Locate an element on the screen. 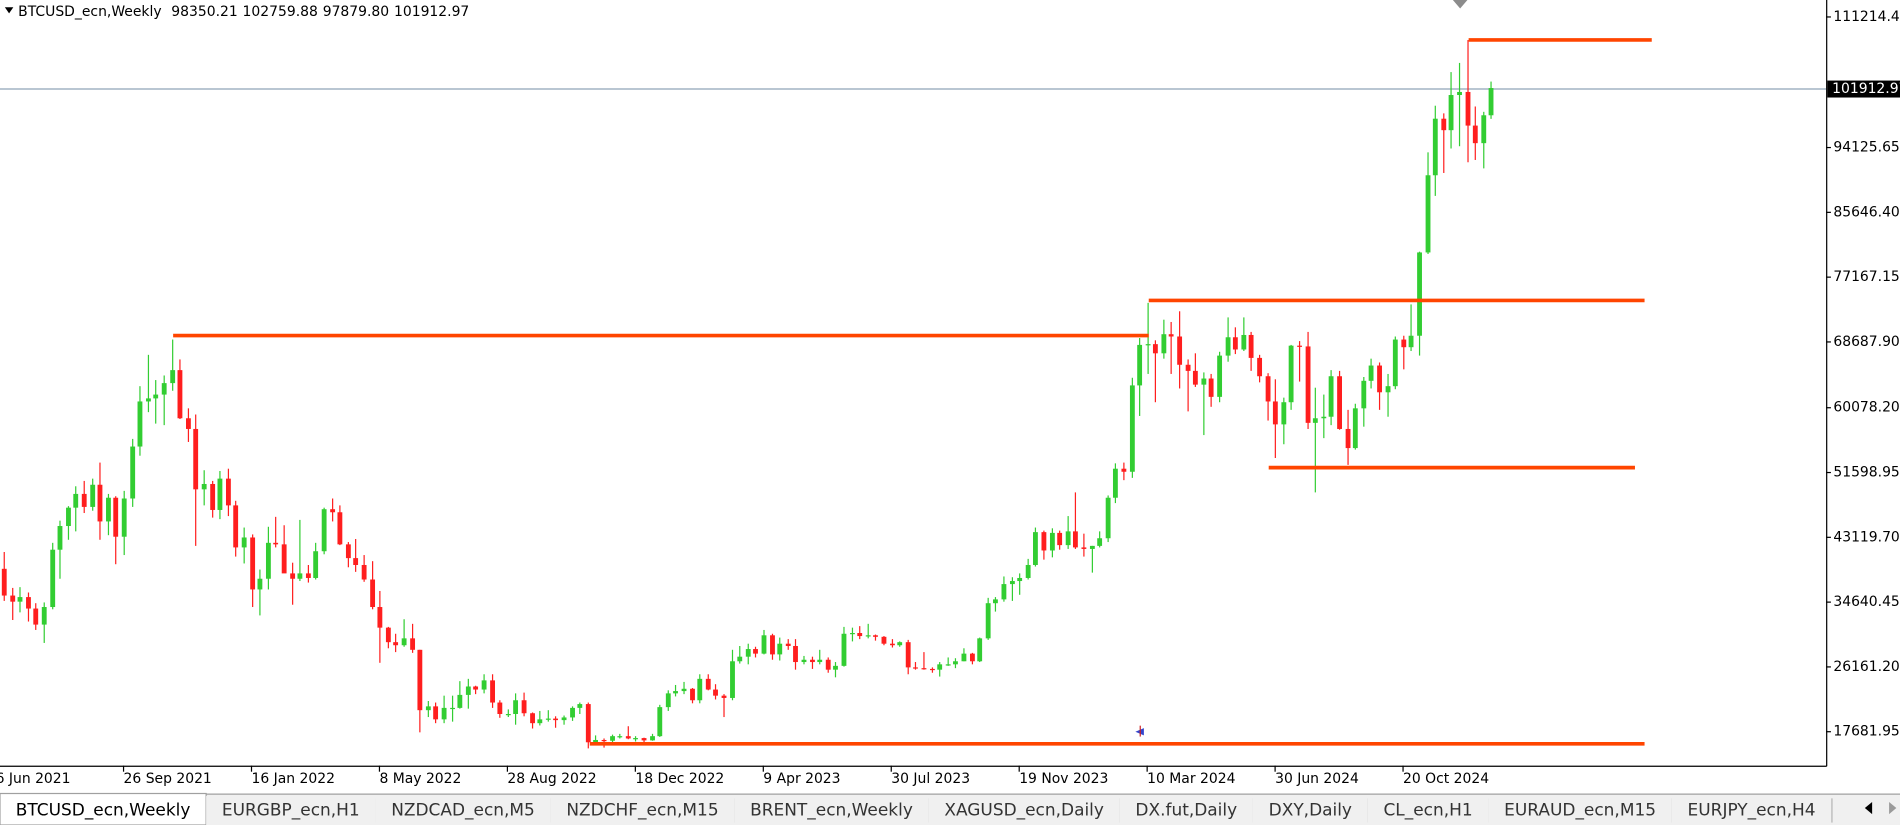  tab-label: NZDCHF_ecn,M15 is located at coordinates (642, 809).